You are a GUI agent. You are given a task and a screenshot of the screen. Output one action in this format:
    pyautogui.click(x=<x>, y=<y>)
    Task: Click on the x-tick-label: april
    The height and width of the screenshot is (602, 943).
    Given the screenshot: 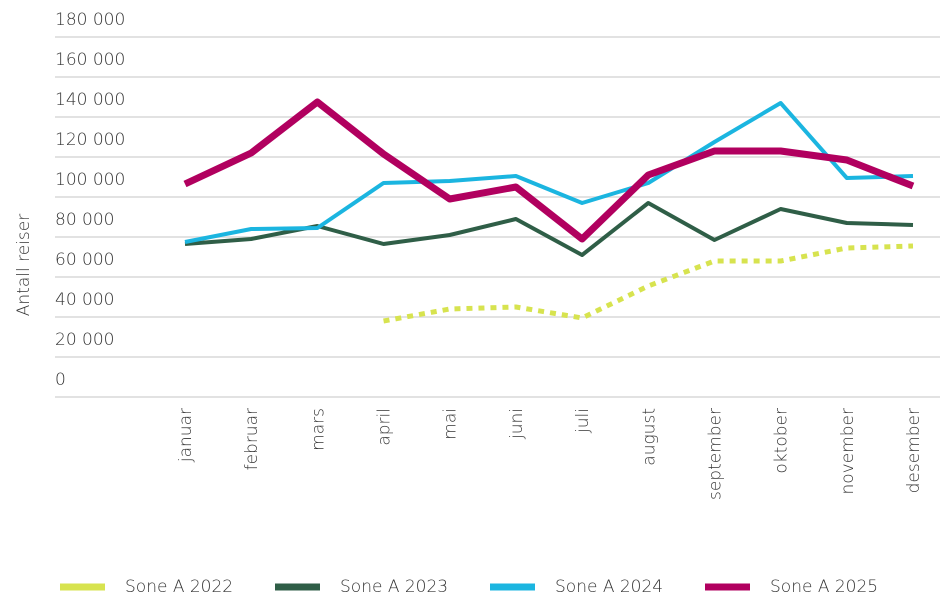 What is the action you would take?
    pyautogui.click(x=385, y=427)
    